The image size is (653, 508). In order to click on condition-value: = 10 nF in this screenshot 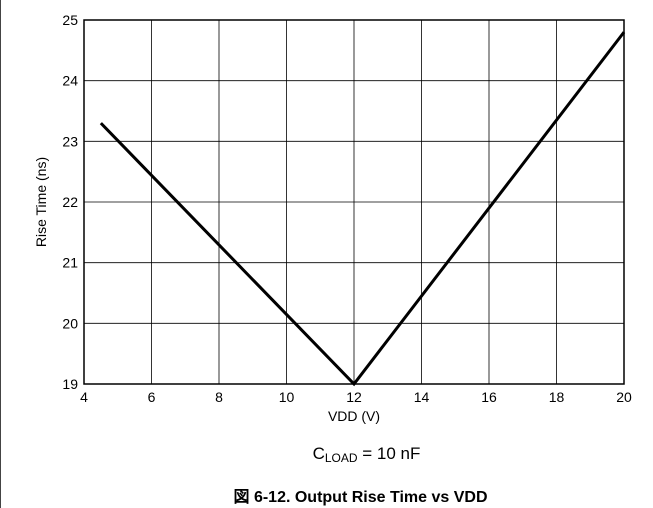, I will do `click(389, 453)`.